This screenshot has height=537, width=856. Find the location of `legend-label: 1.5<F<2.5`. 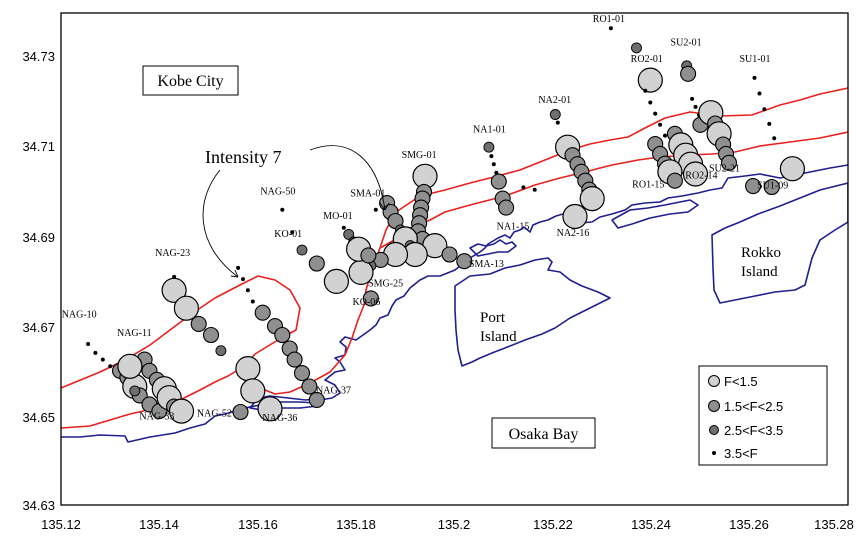

legend-label: 1.5<F<2.5 is located at coordinates (753, 406).